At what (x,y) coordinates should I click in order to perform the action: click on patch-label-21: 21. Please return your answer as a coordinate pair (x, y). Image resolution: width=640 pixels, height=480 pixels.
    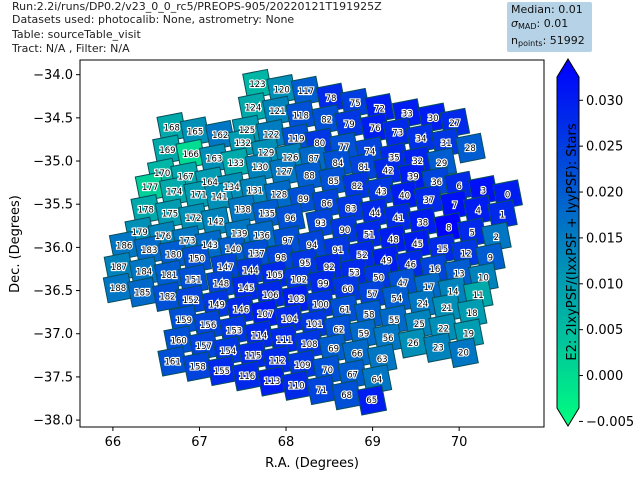
    Looking at the image, I should click on (447, 309).